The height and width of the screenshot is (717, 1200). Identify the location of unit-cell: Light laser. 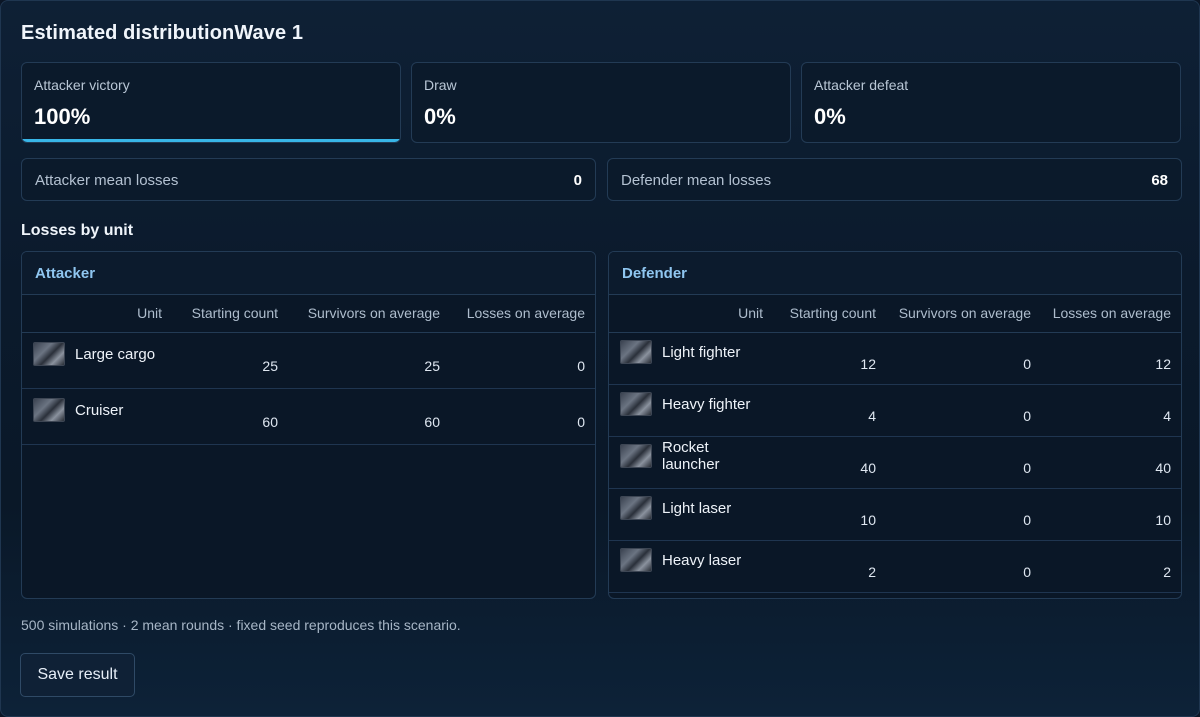
(691, 514).